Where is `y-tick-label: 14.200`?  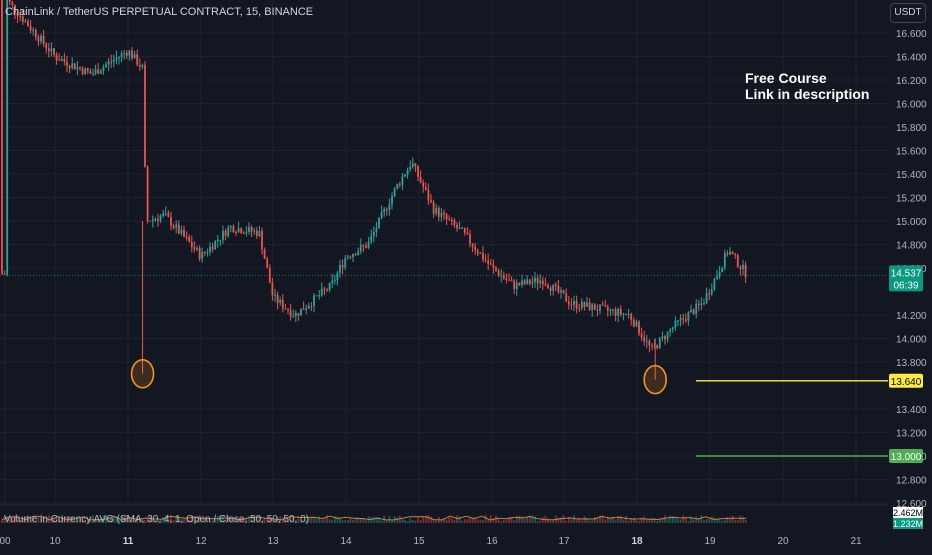 y-tick-label: 14.200 is located at coordinates (911, 316).